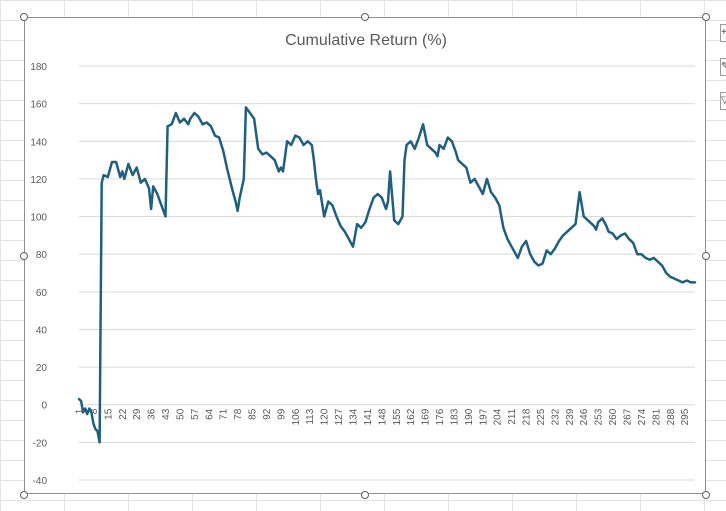 Image resolution: width=726 pixels, height=511 pixels. I want to click on x-tick-label: 260, so click(613, 416).